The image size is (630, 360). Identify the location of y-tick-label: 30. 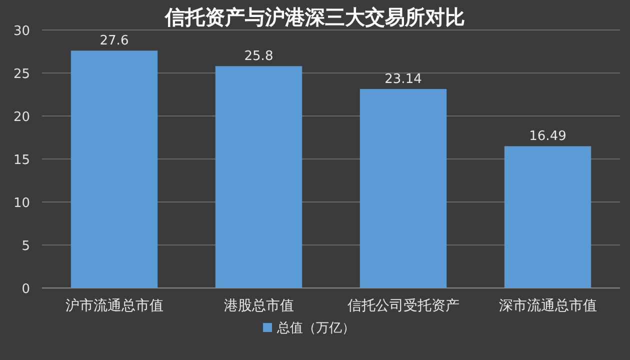
(21, 31).